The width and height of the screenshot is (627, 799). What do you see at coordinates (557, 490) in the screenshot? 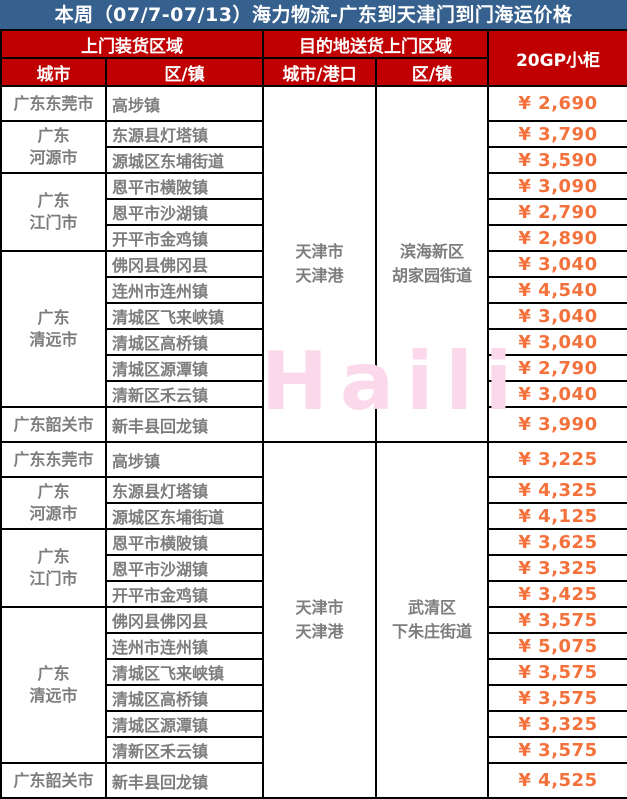
I see `price-cell: ¥ 4,325` at bounding box center [557, 490].